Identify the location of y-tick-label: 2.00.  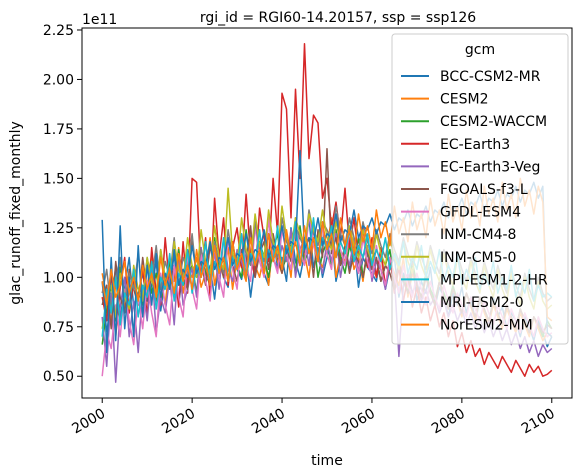
(58, 80).